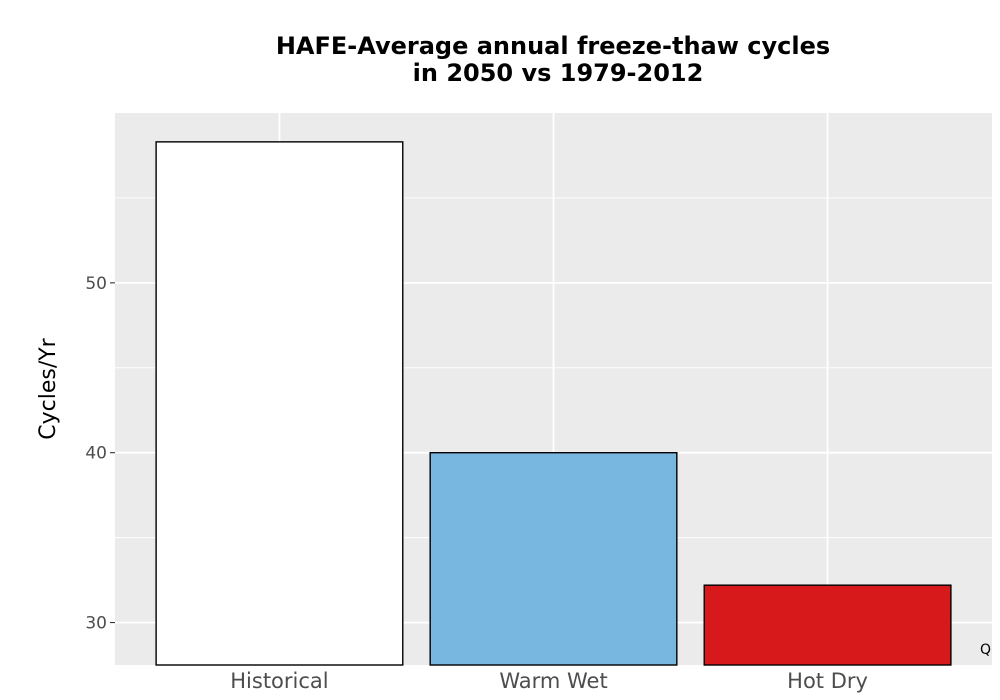  What do you see at coordinates (558, 73) in the screenshot?
I see `chart-title-line-2: in 2050 vs 1979-2012` at bounding box center [558, 73].